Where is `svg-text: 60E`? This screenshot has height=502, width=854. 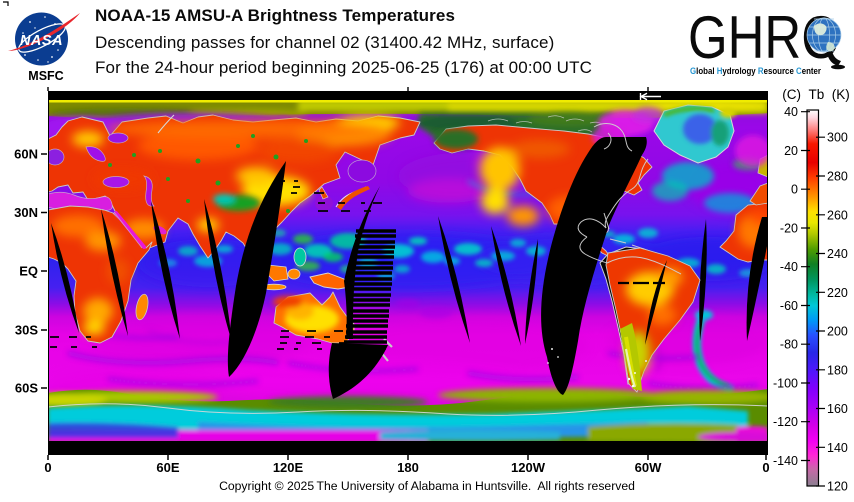
svg-text: 60E is located at coordinates (167, 467).